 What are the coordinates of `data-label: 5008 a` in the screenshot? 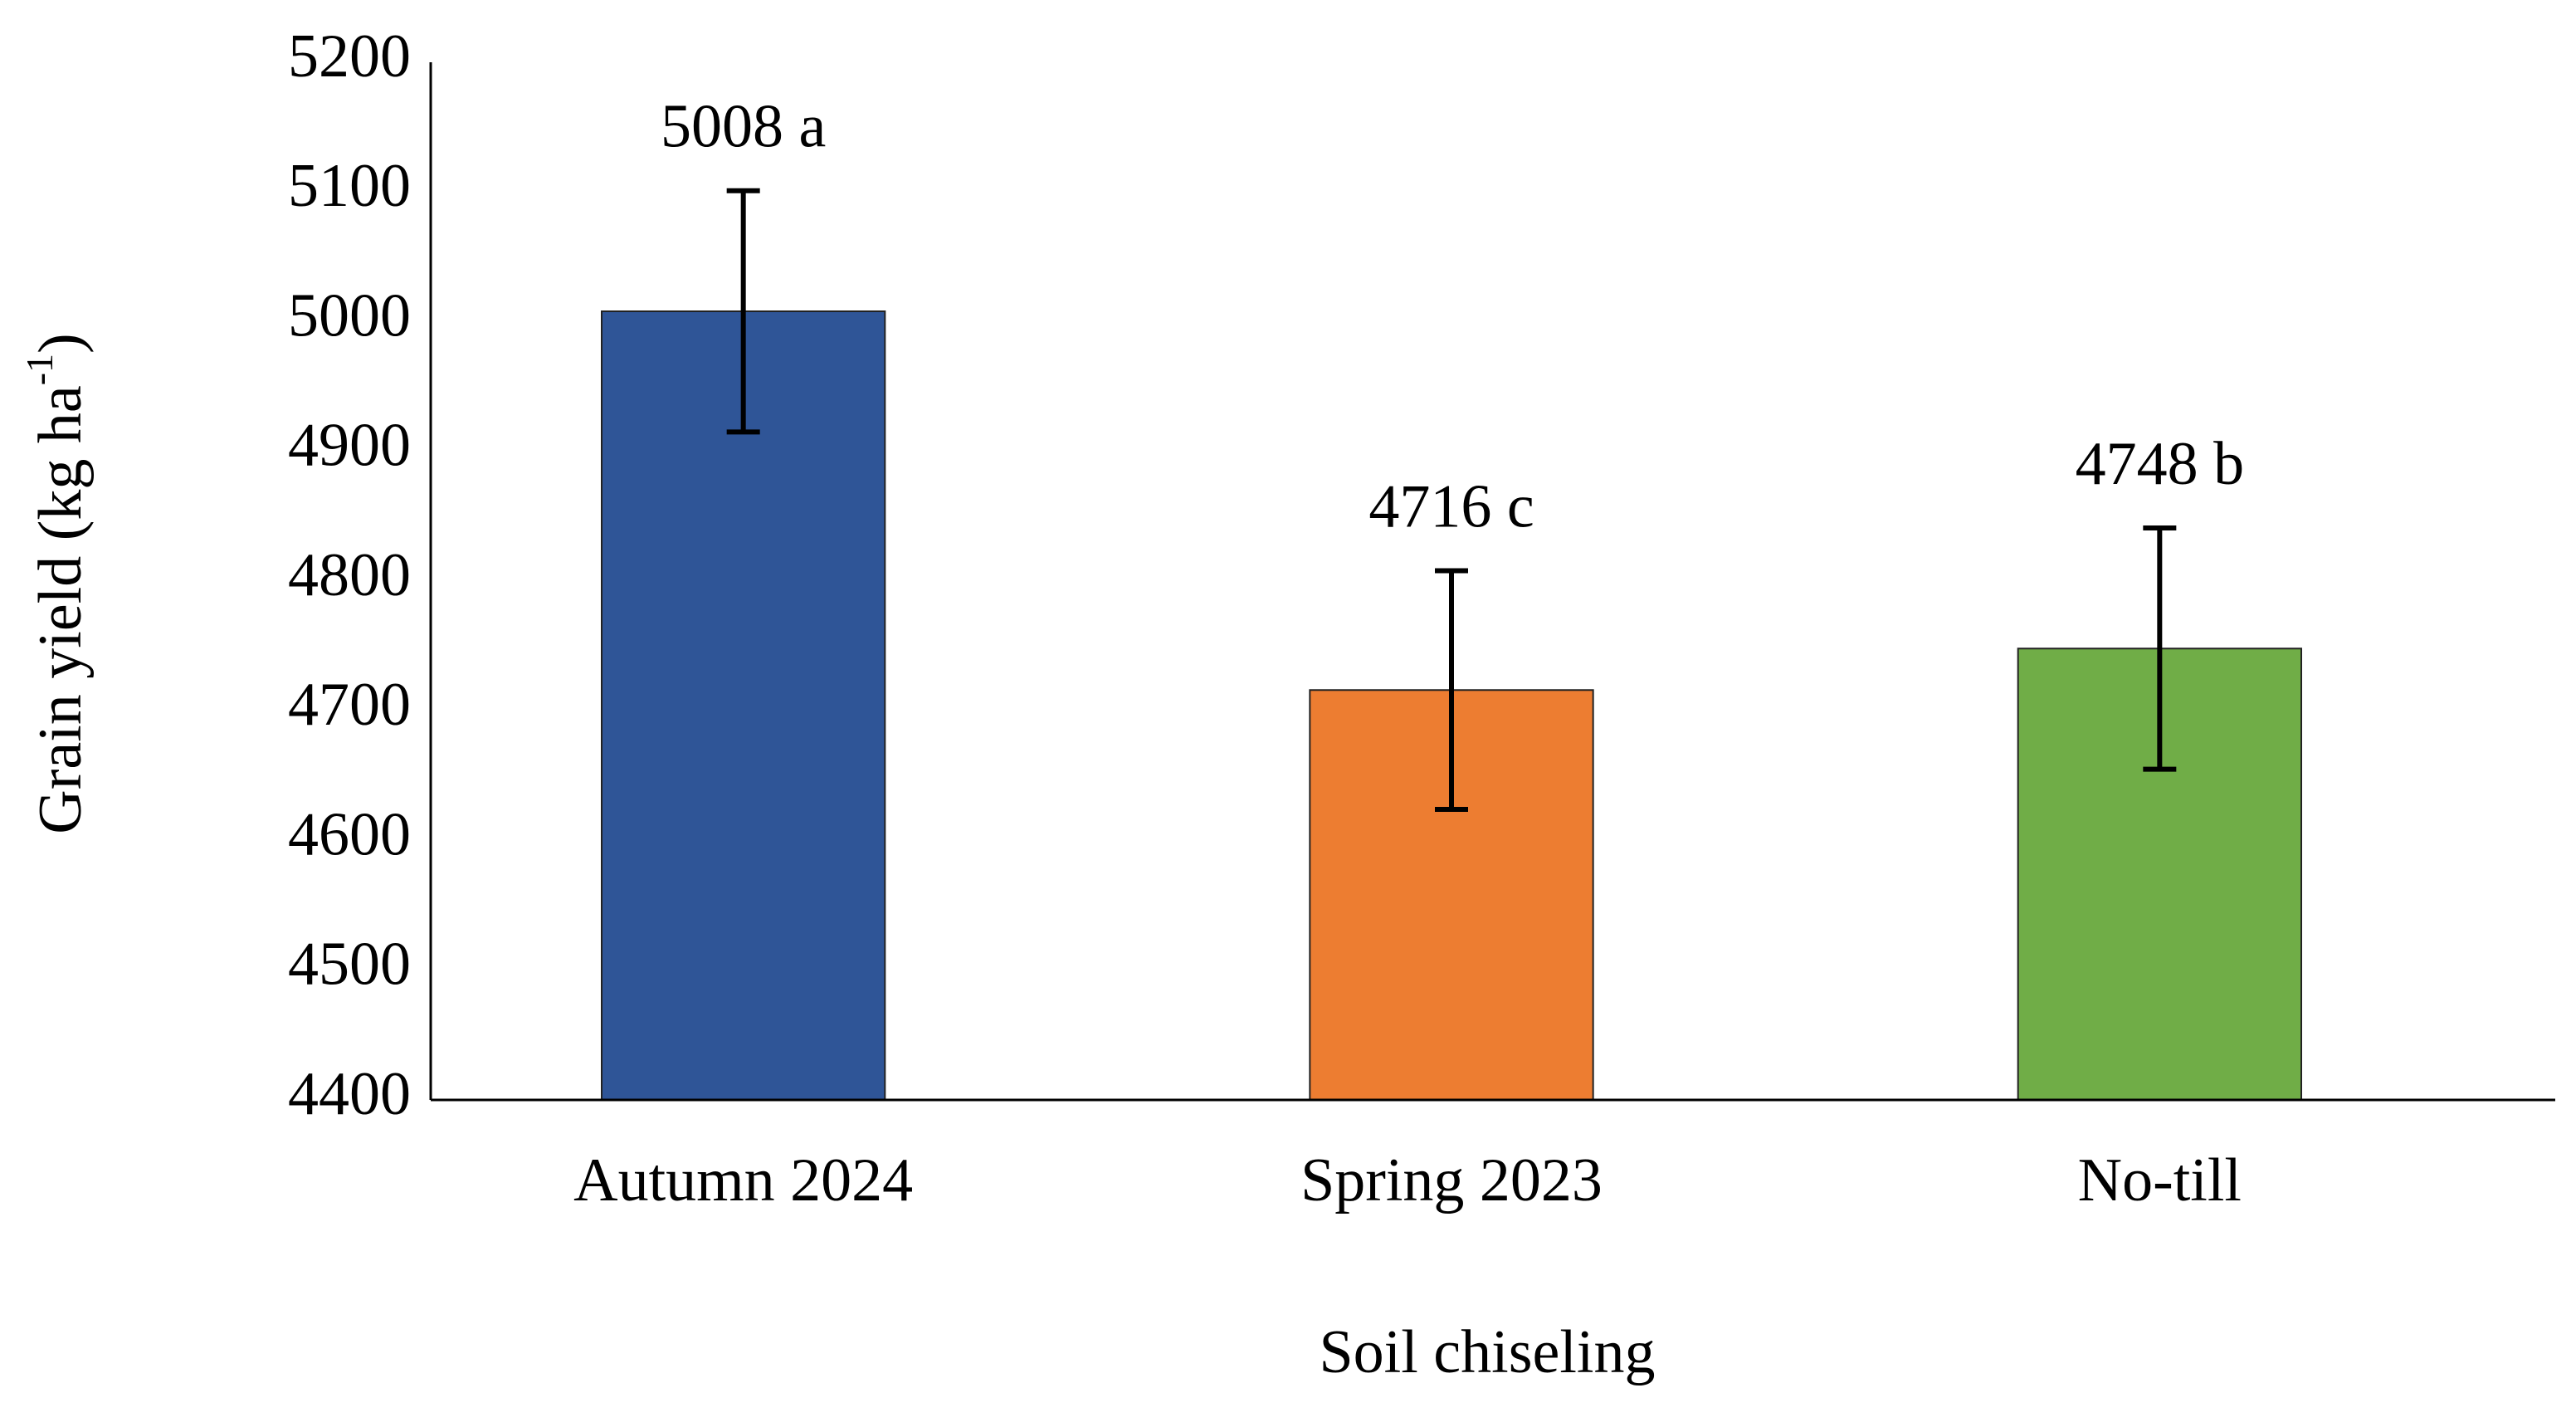 It's located at (743, 127).